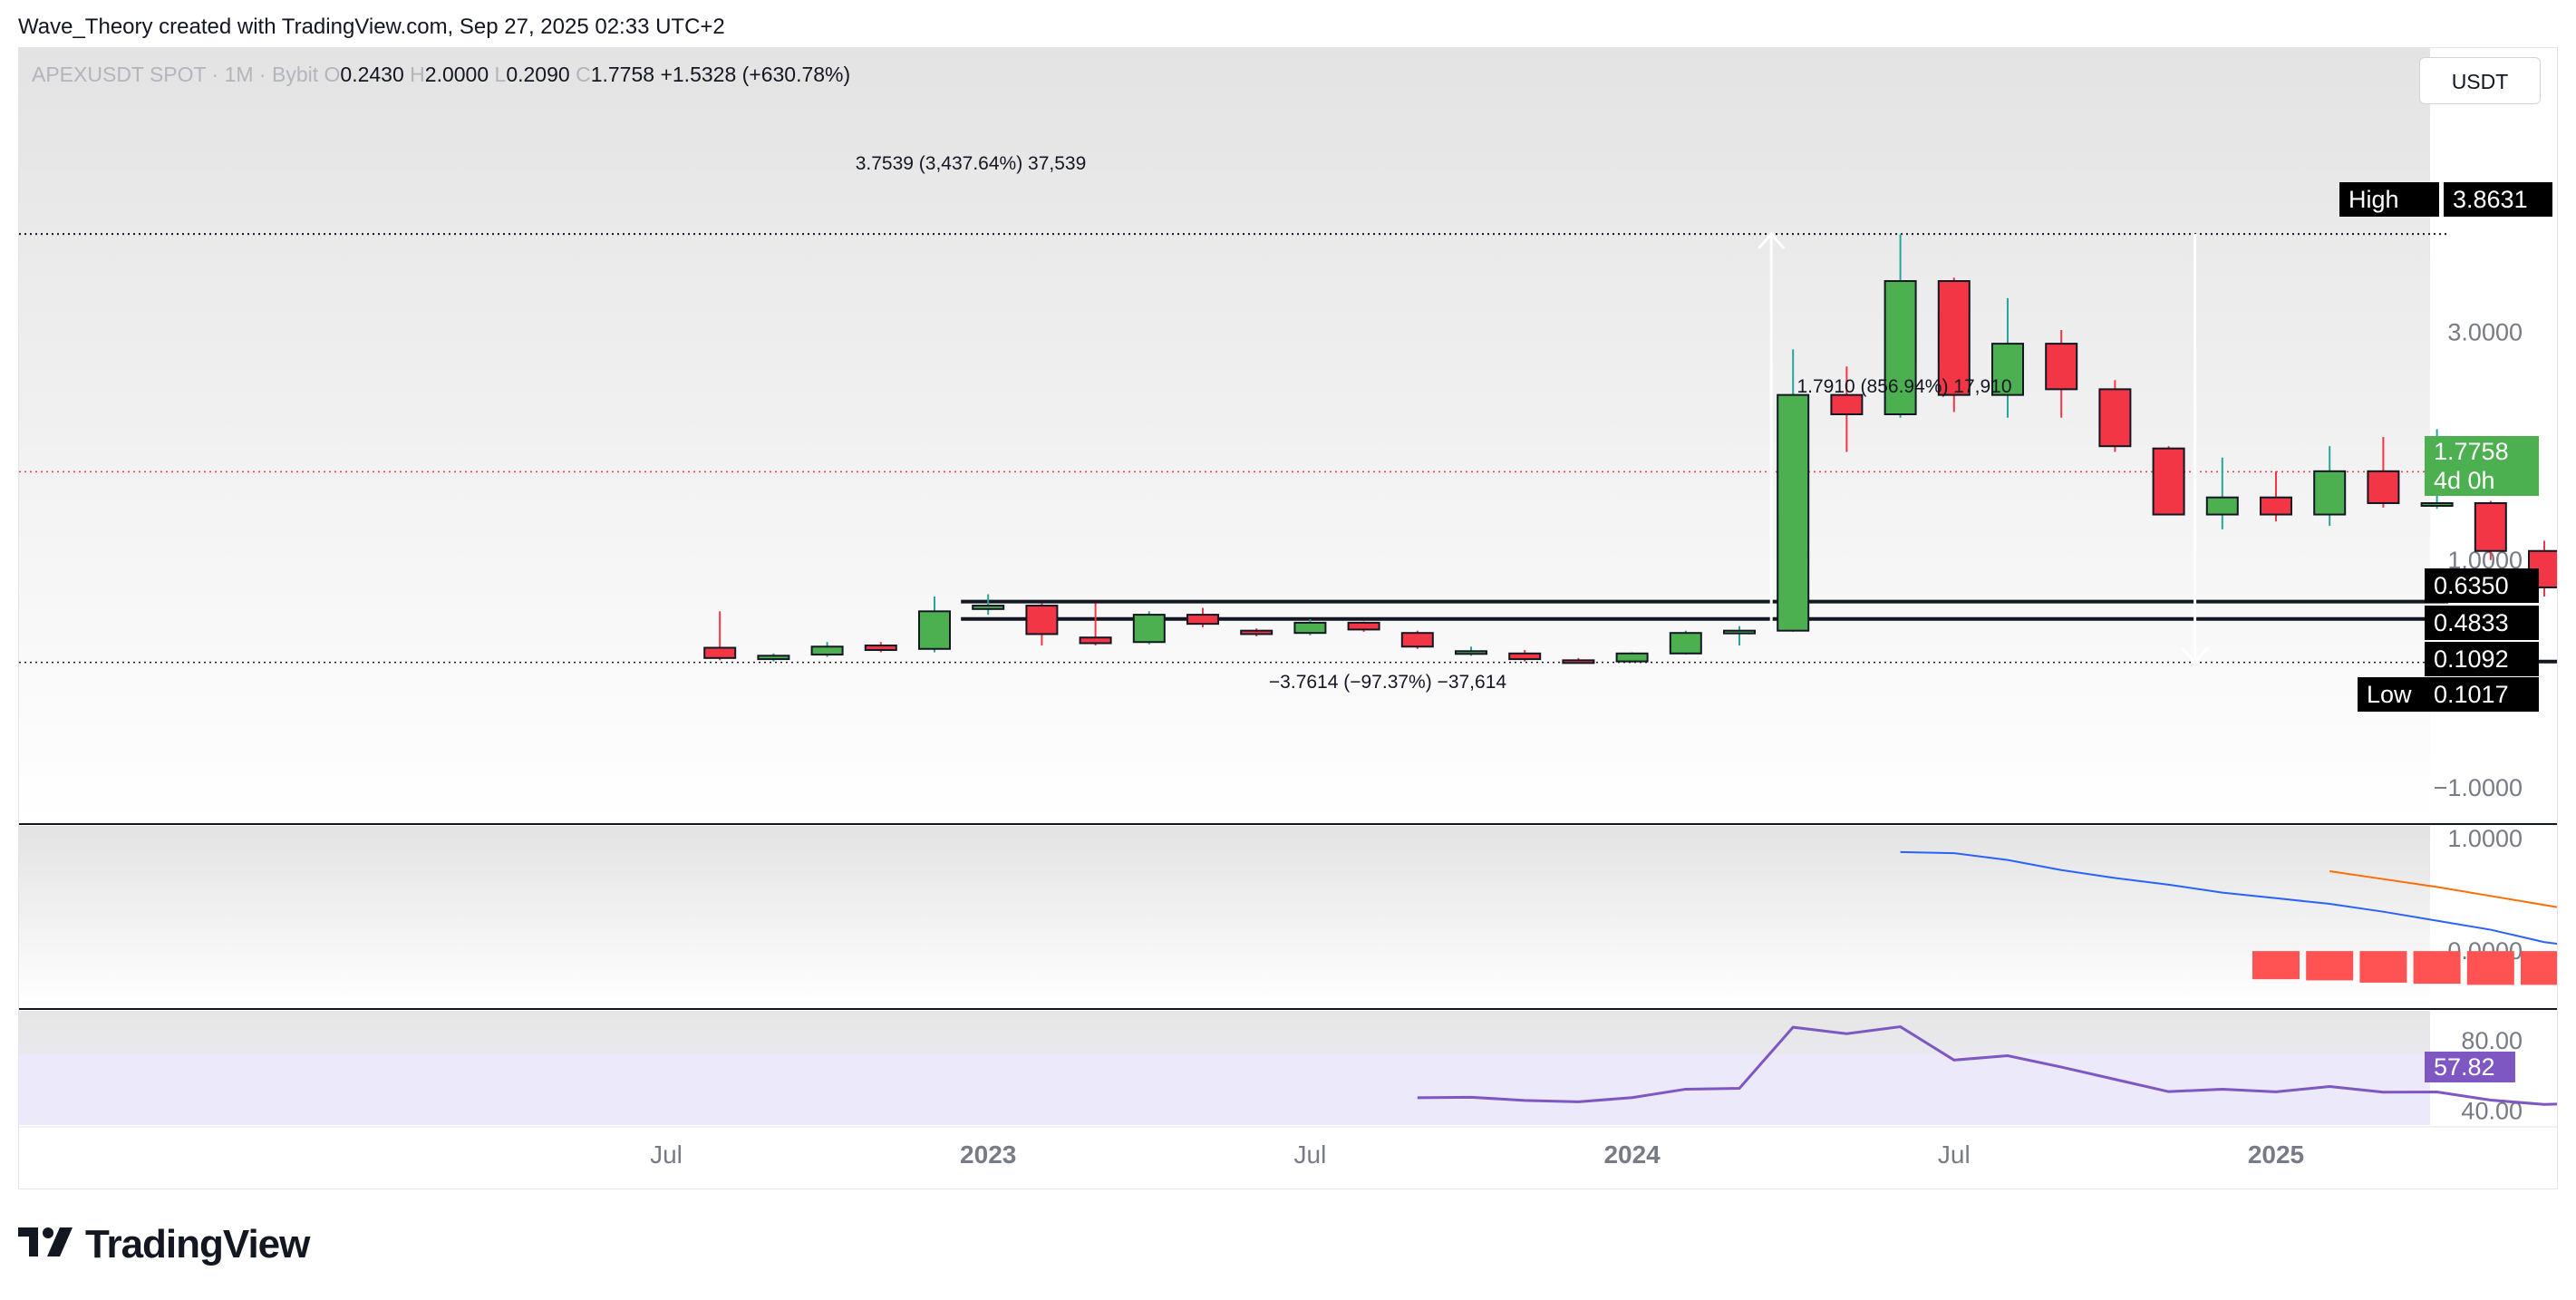 The image size is (2576, 1300). Describe the element at coordinates (2492, 1040) in the screenshot. I see `rsi-axis-tick: 80.00` at that location.